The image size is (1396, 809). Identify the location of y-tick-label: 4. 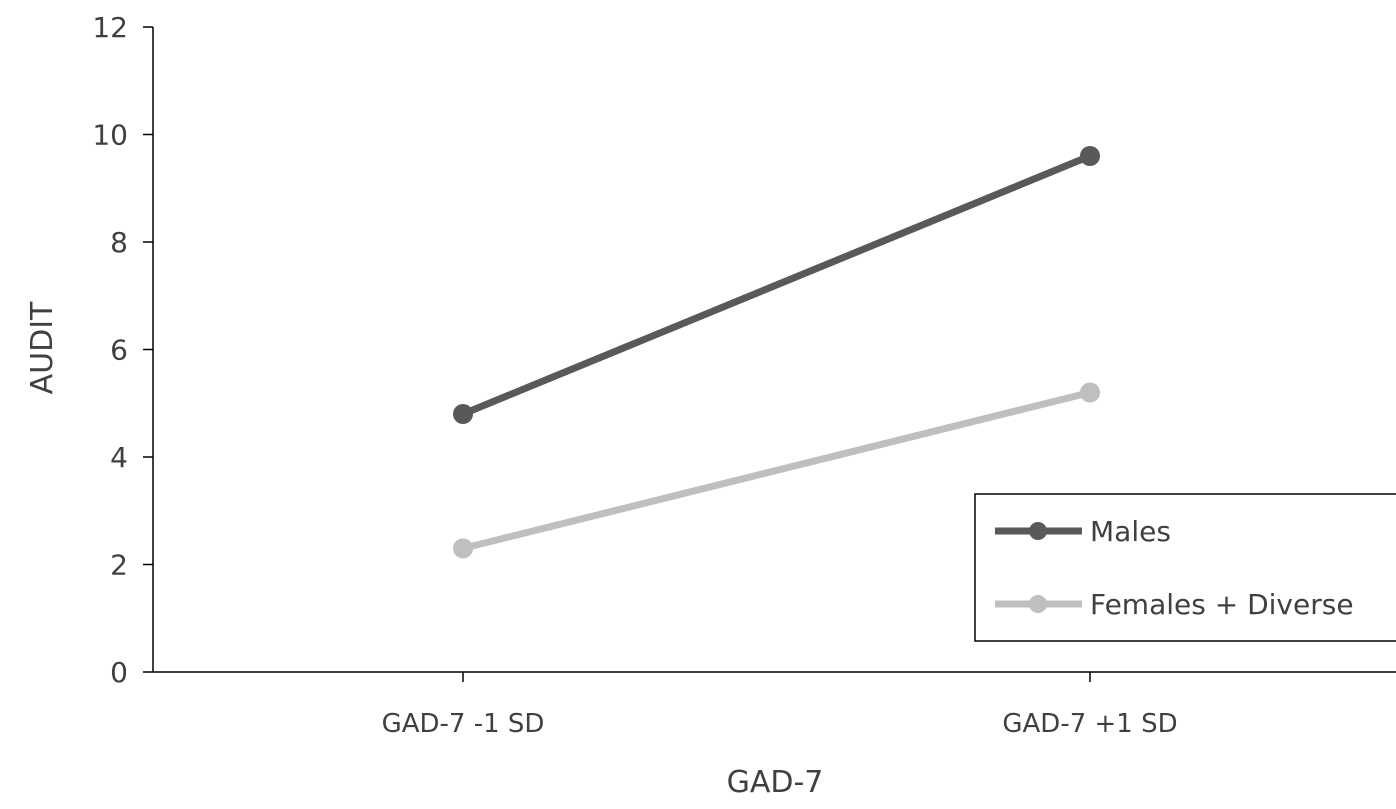
(119, 457).